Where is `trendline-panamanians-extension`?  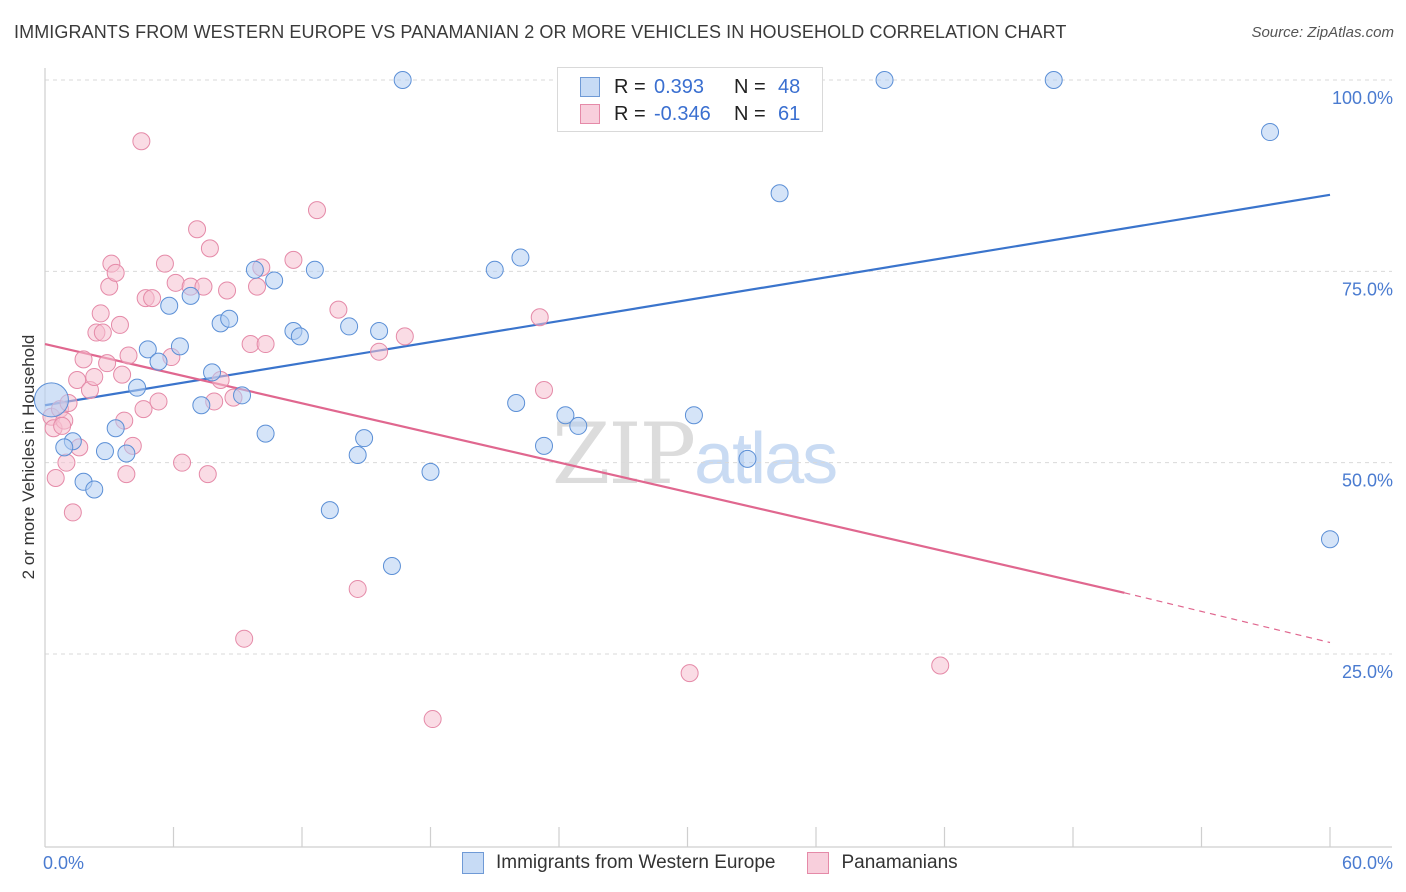
trendline-panamanians-extension is located at coordinates (1227, 618).